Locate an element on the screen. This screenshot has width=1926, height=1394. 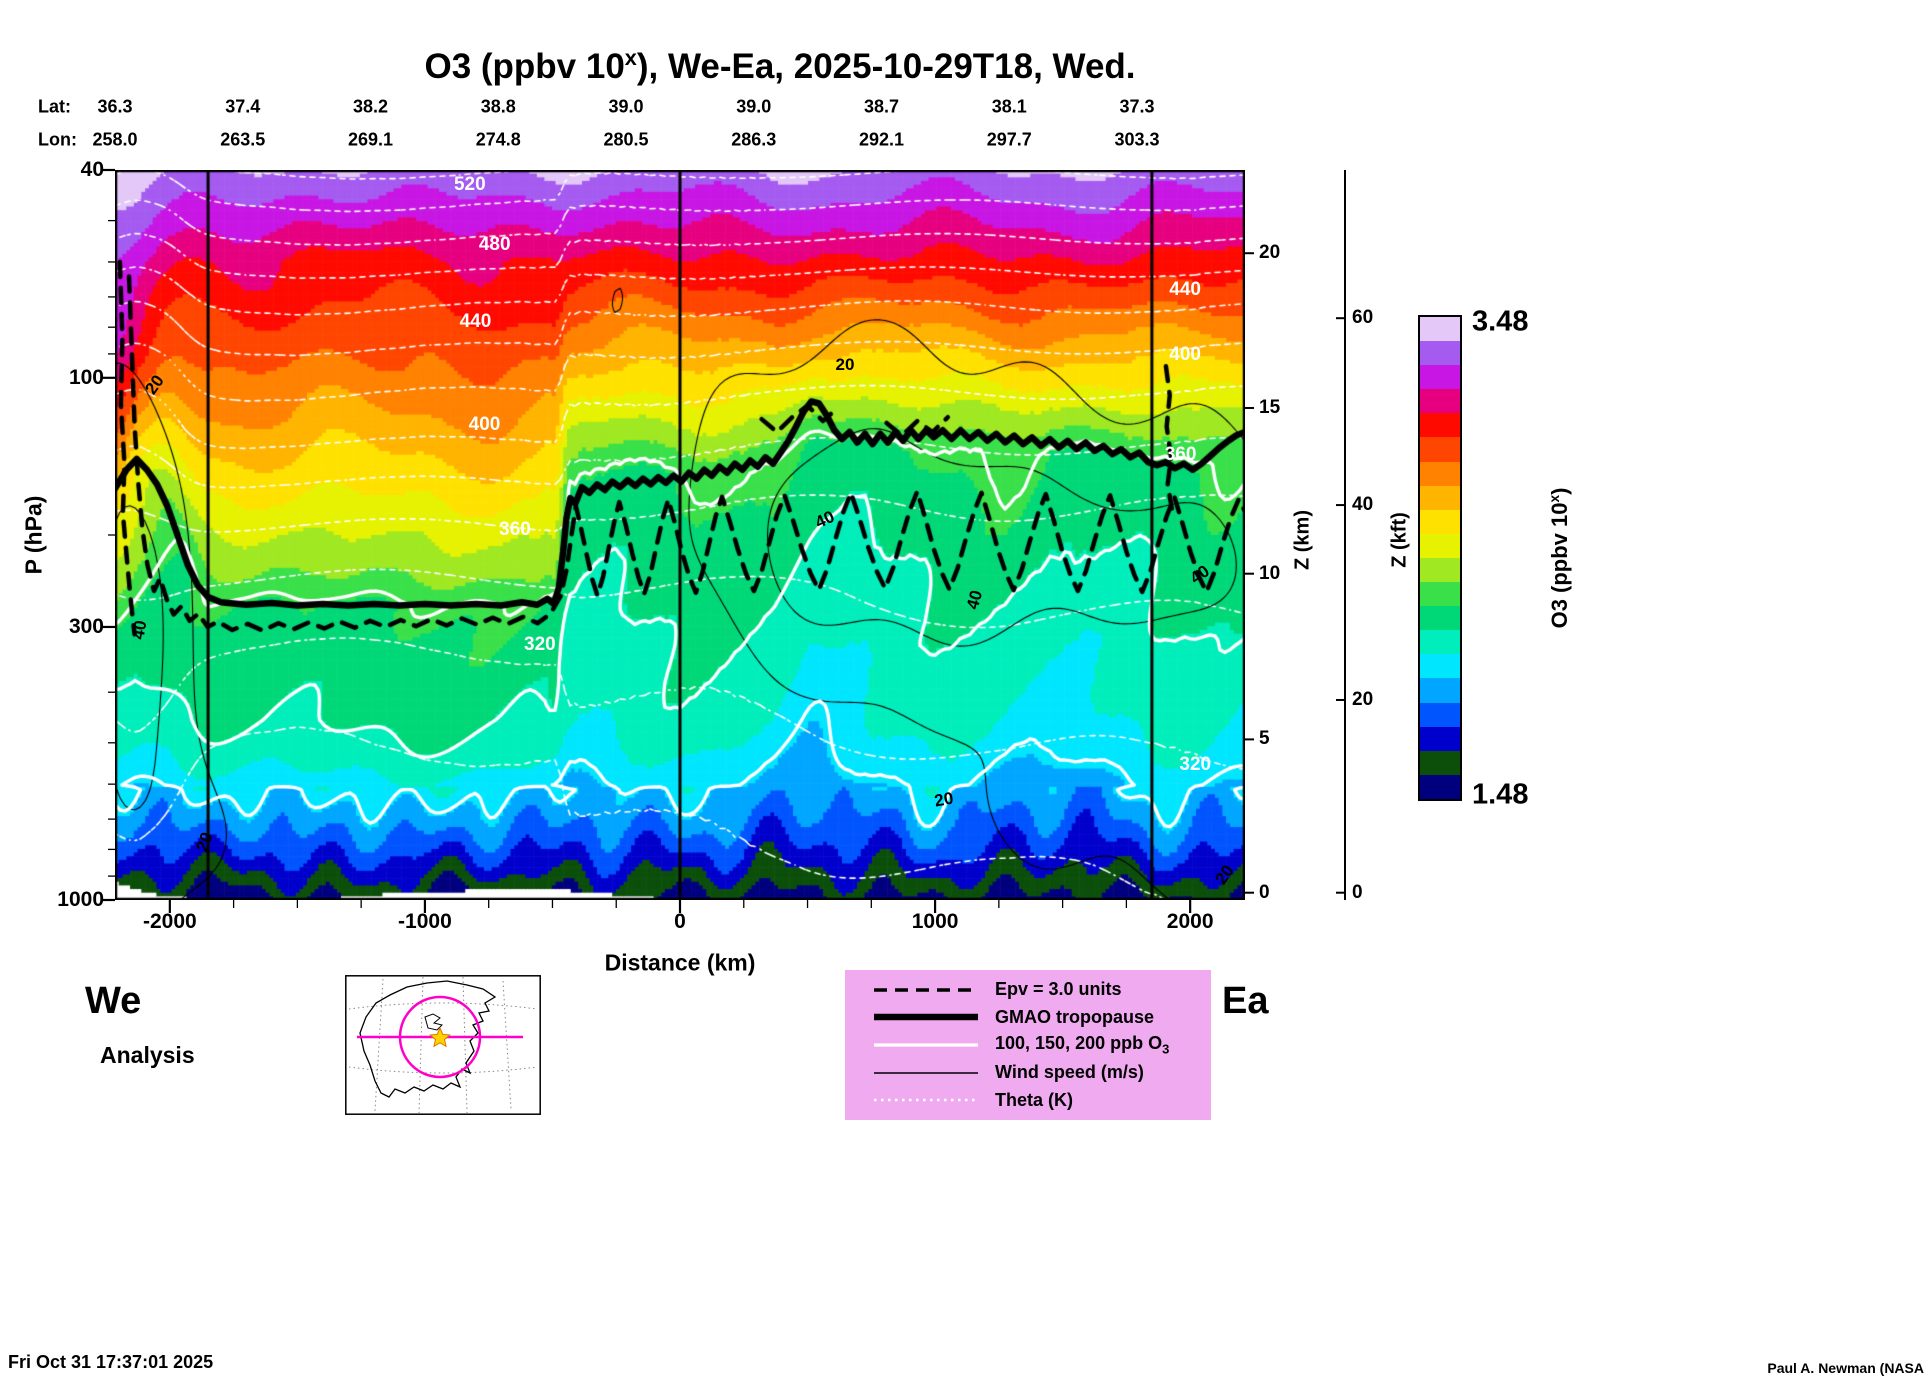
title-text: O3 (ppbv 10 is located at coordinates (524, 66).